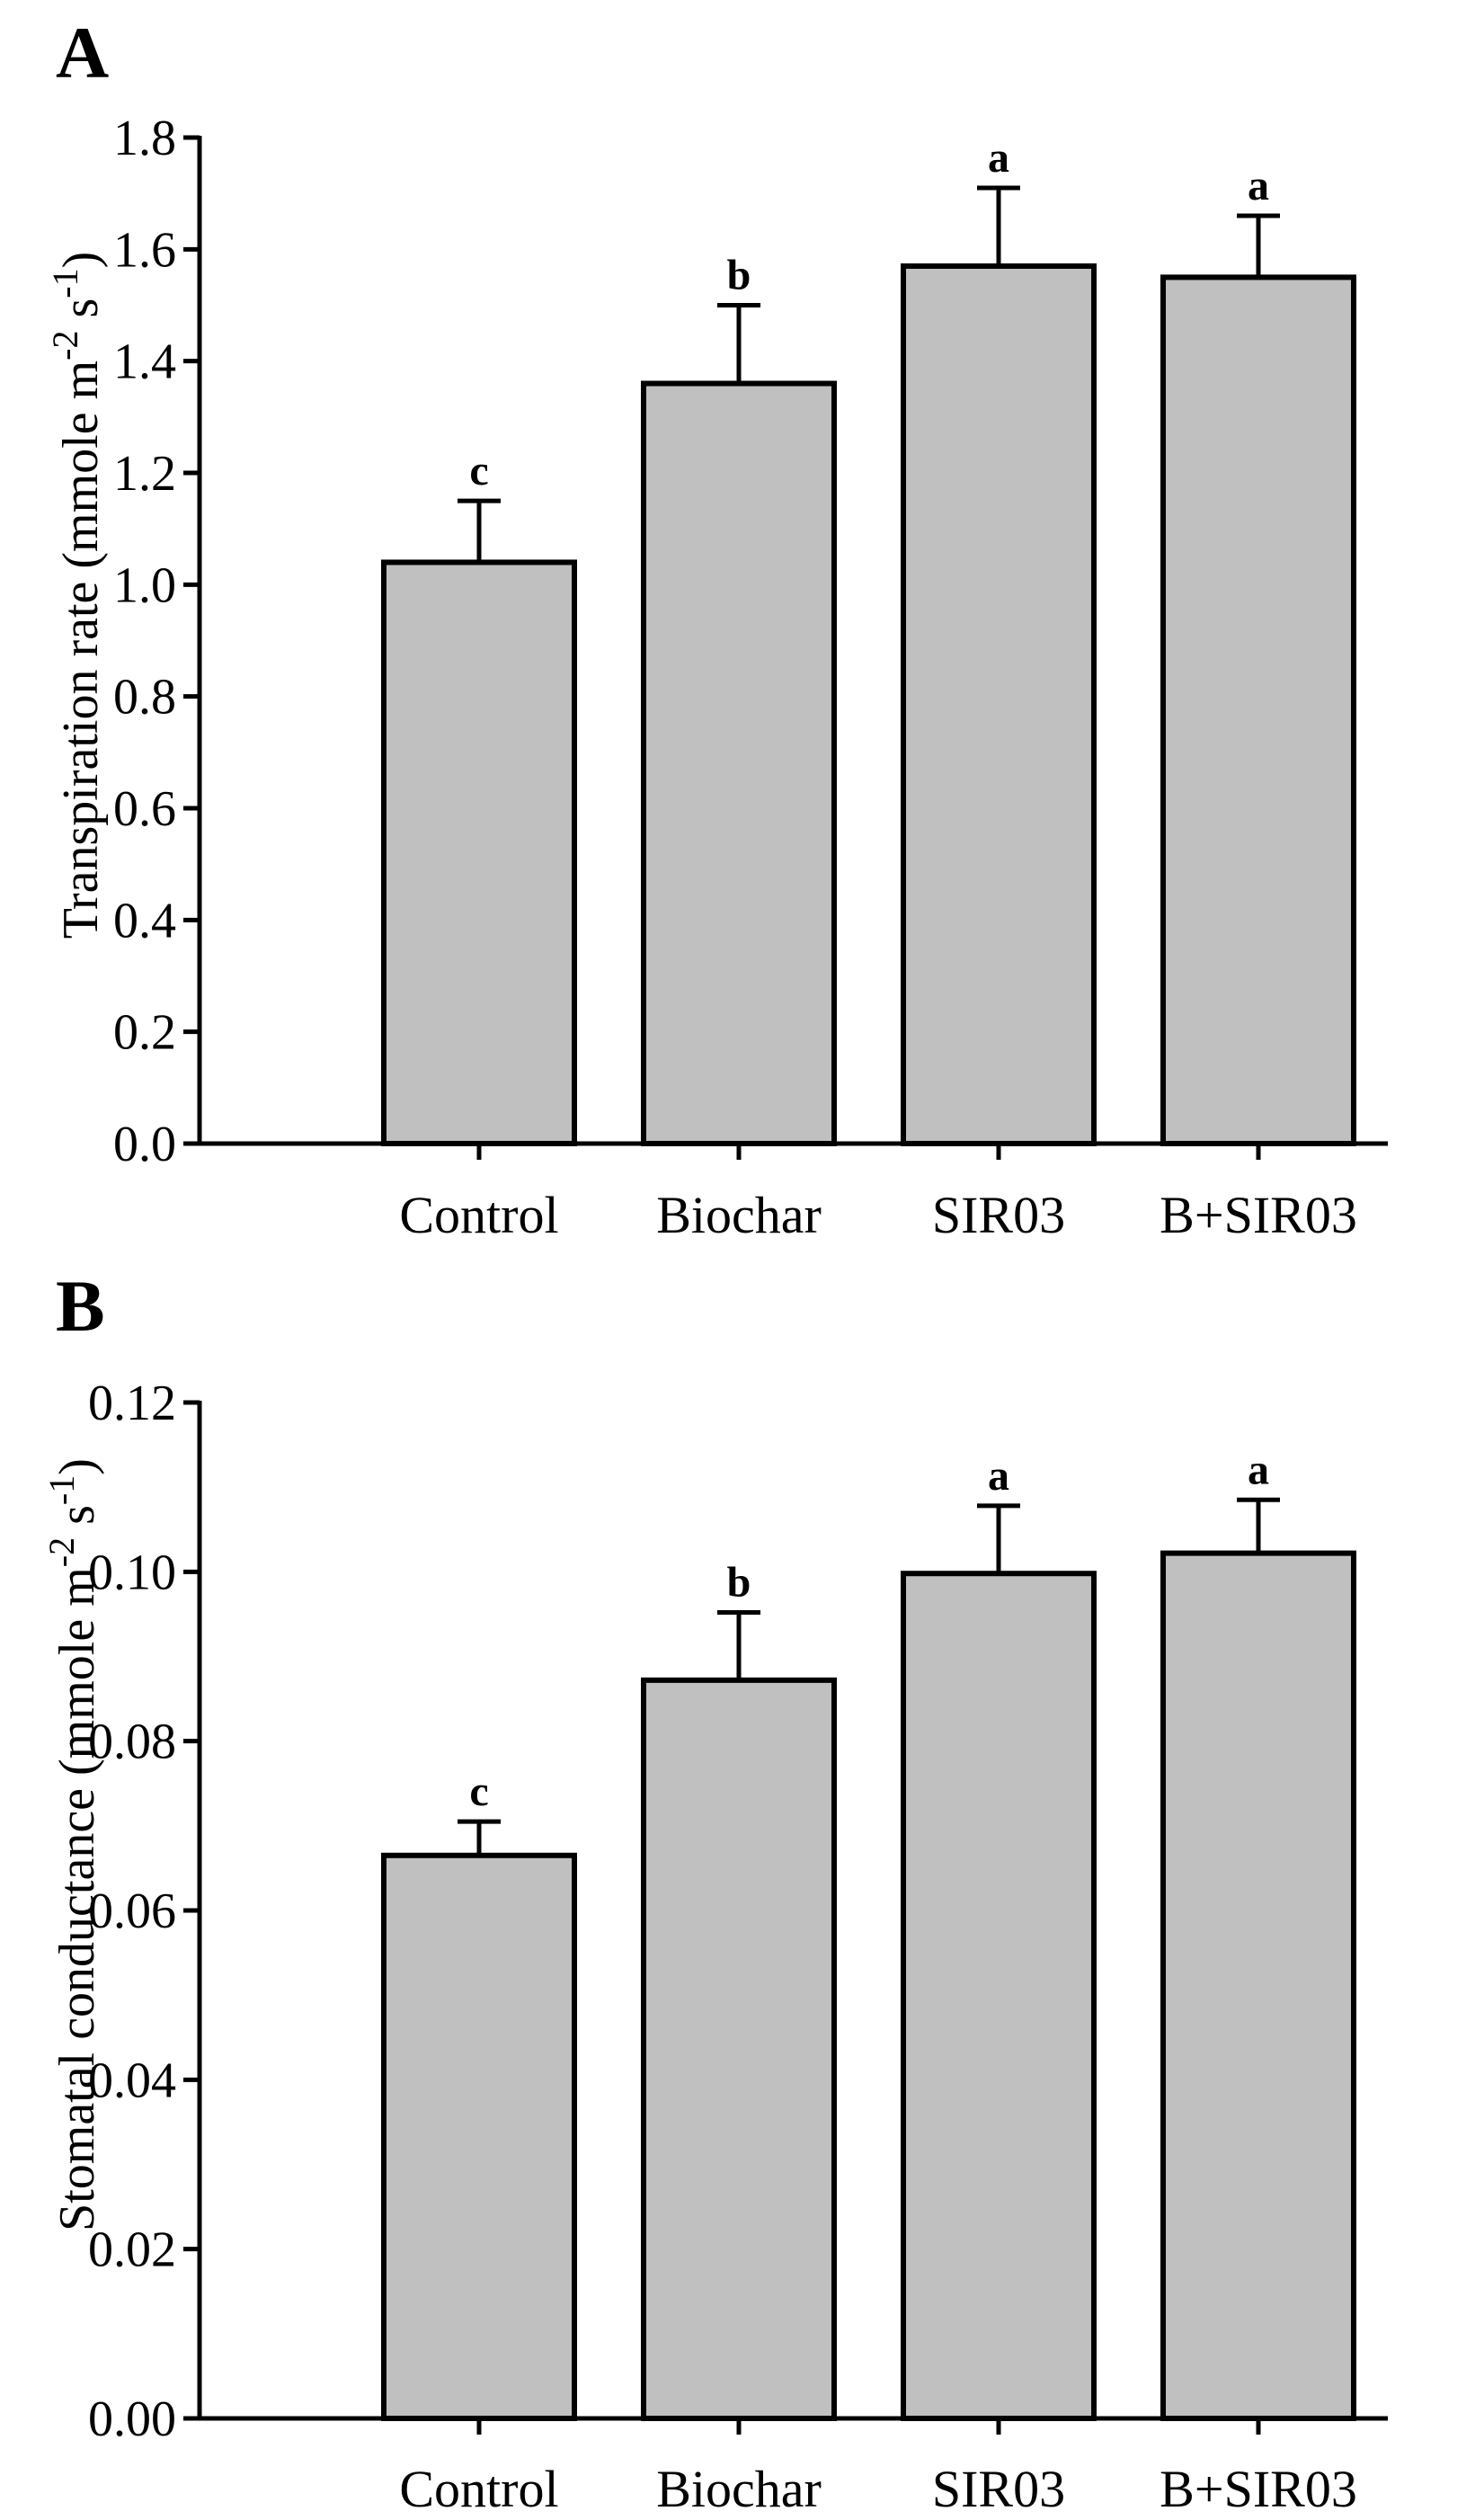  I want to click on x-category-label-b: Biochar, so click(739, 2489).